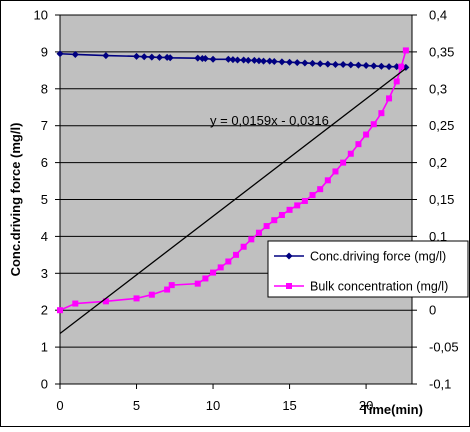  I want to click on legend-label: Bulk concentration (mg/l), so click(379, 287).